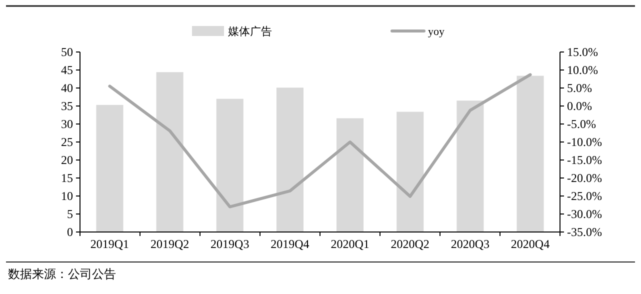 Image resolution: width=641 pixels, height=294 pixels. Describe the element at coordinates (62, 274) in the screenshot. I see `source-note: 数据来源：公司公告` at that location.